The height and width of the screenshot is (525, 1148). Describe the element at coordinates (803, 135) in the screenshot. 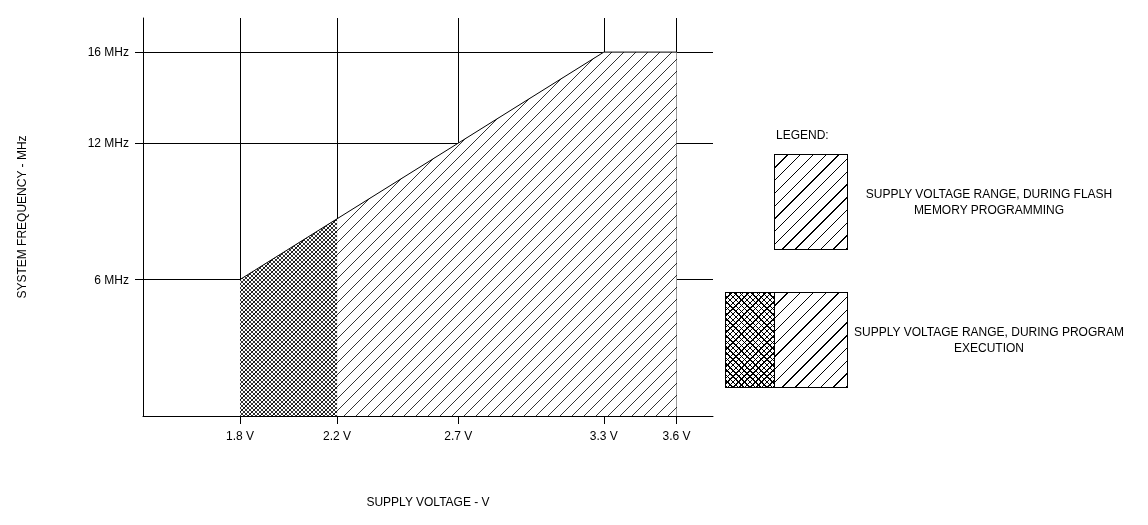

I see `legend-title: LEGEND:` at that location.